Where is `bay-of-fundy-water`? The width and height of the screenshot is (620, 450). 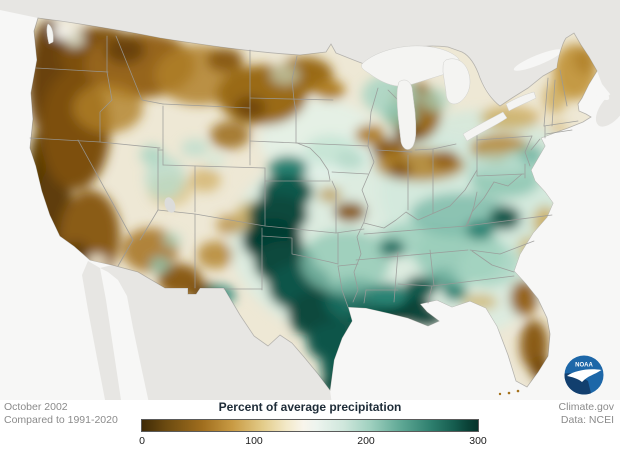 bay-of-fundy-water is located at coordinates (597, 90).